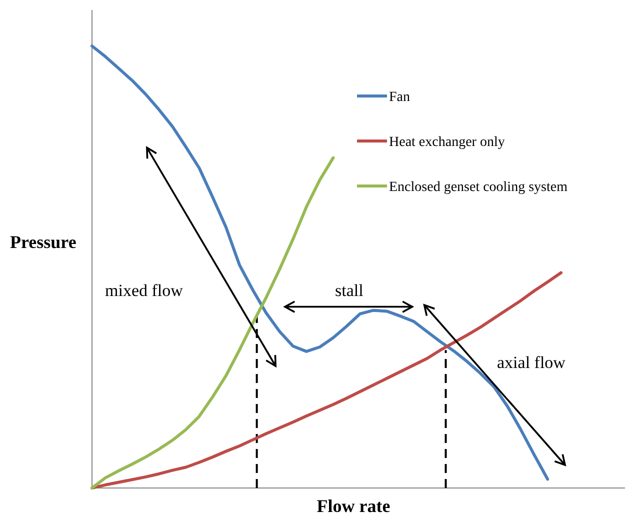  Describe the element at coordinates (349, 290) in the screenshot. I see `annotation: stall` at that location.